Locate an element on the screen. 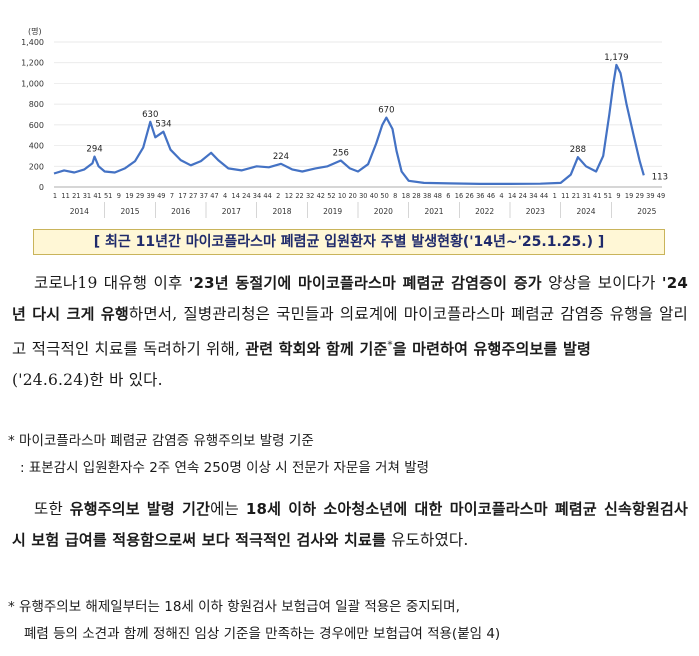 This screenshot has height=656, width=699. x-tick-label: 16 is located at coordinates (459, 196).